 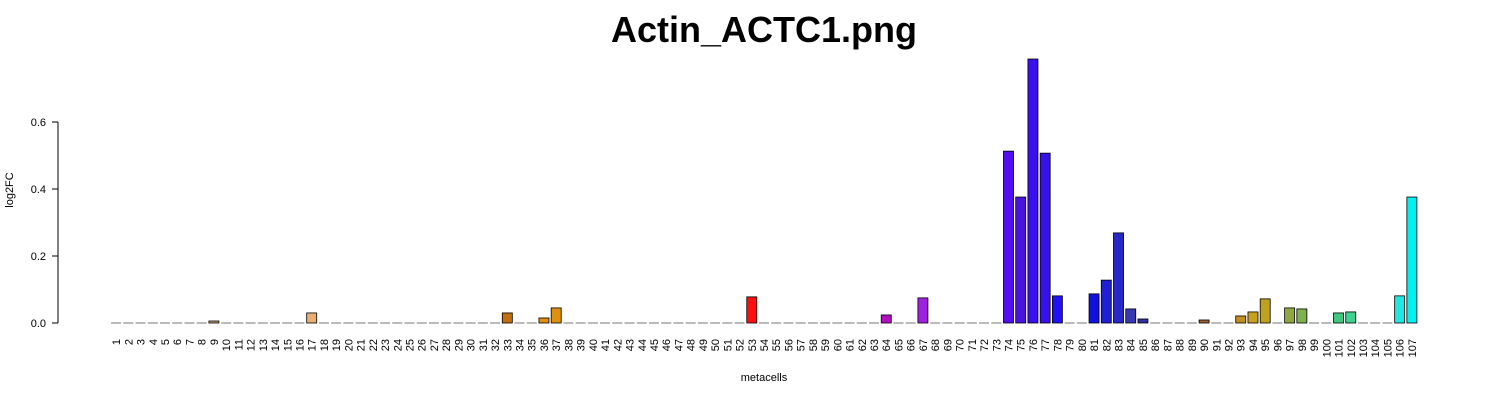 What do you see at coordinates (1095, 345) in the screenshot?
I see `x-tick-label: 81` at bounding box center [1095, 345].